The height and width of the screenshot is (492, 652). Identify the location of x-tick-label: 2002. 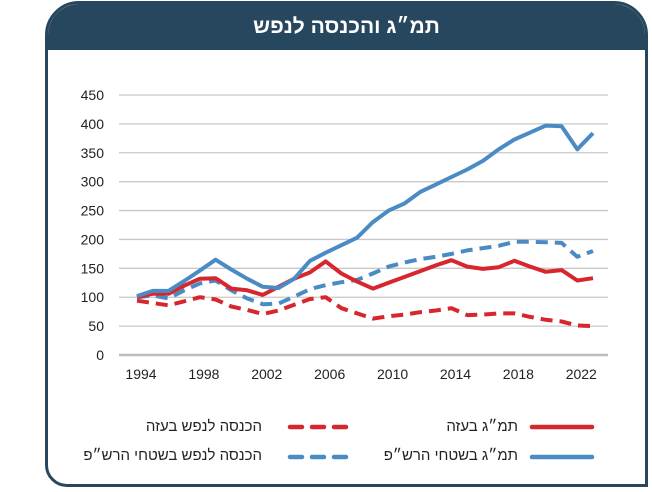
(266, 374).